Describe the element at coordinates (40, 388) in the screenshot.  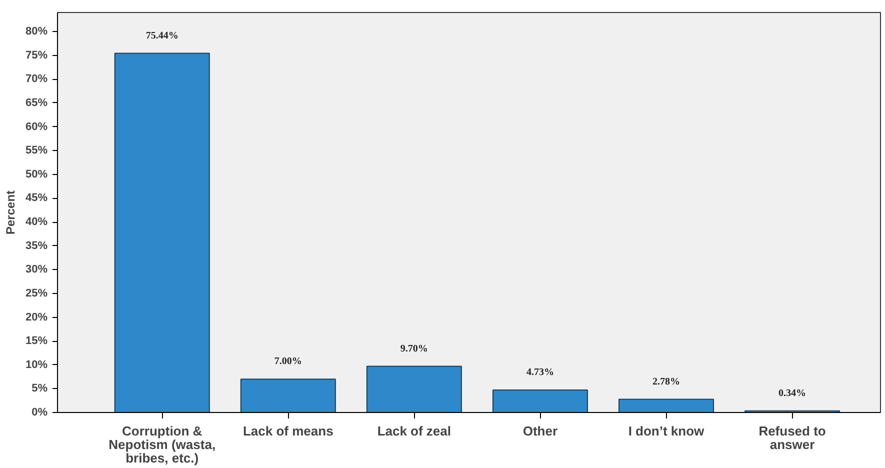
I see `y-tick-label: 5%` at that location.